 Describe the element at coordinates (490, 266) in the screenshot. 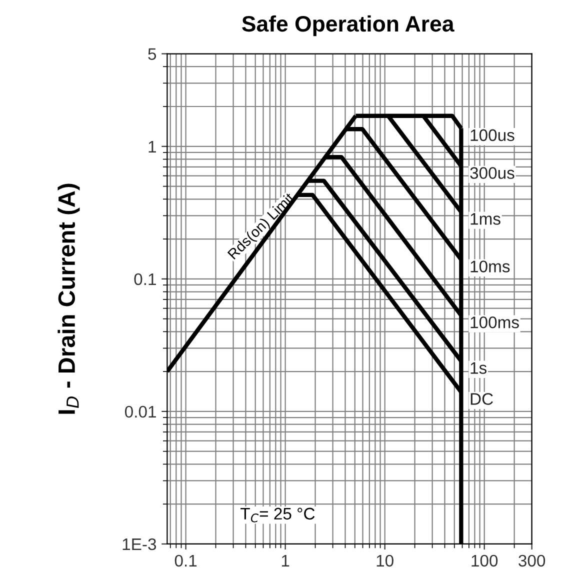

I see `series-label: 10ms` at that location.